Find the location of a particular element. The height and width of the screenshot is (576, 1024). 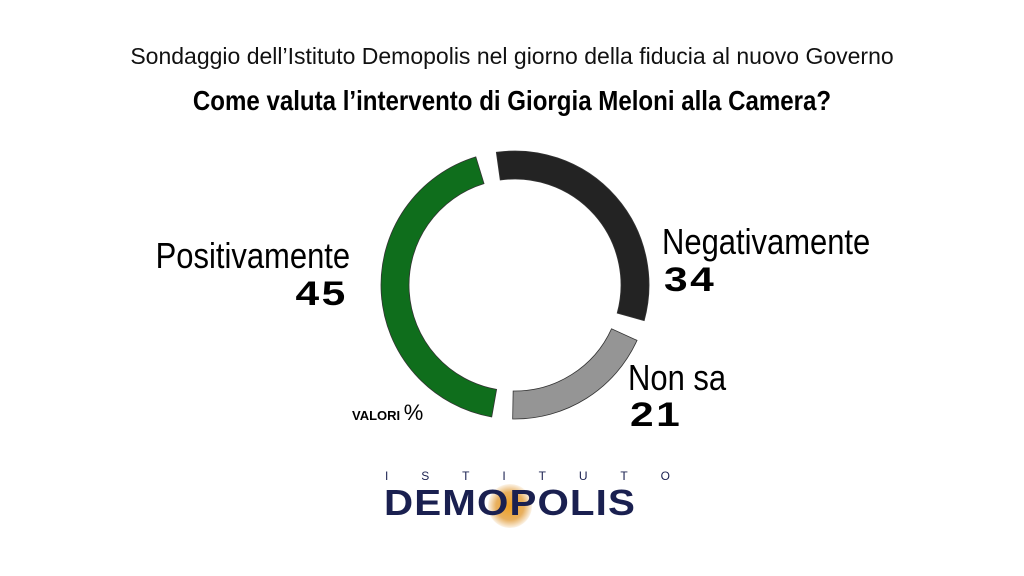

value-positivamente: 45 is located at coordinates (321, 294).